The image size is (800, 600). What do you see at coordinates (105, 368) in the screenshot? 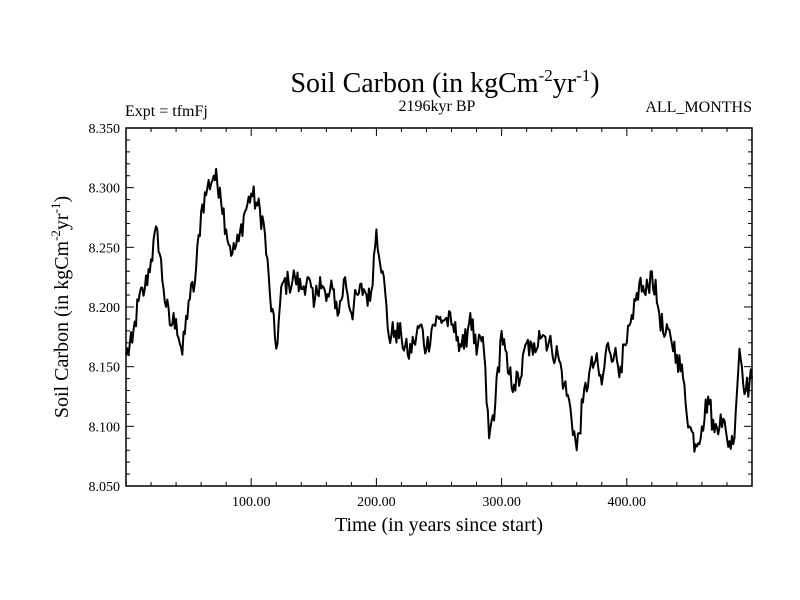
I see `y-tick-label: 8.150` at bounding box center [105, 368].